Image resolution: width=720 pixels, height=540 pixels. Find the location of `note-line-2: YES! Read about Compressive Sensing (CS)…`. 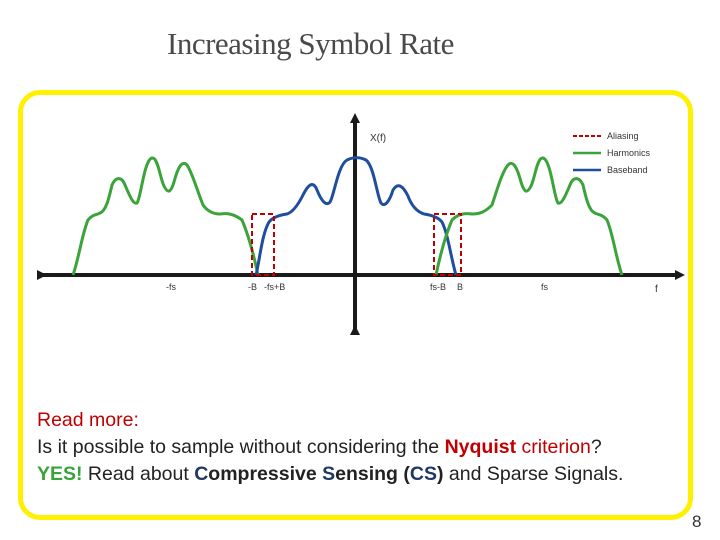

note-line-2: YES! Read about Compressive Sensing (CS)… is located at coordinates (367, 474).